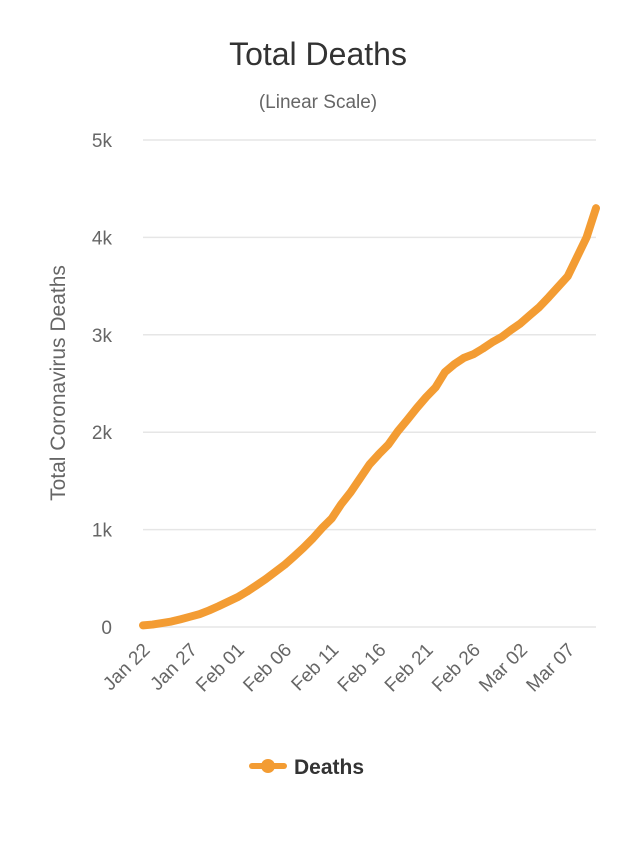 This screenshot has height=856, width=626. What do you see at coordinates (456, 668) in the screenshot?
I see `x-tick-label: Feb 26` at bounding box center [456, 668].